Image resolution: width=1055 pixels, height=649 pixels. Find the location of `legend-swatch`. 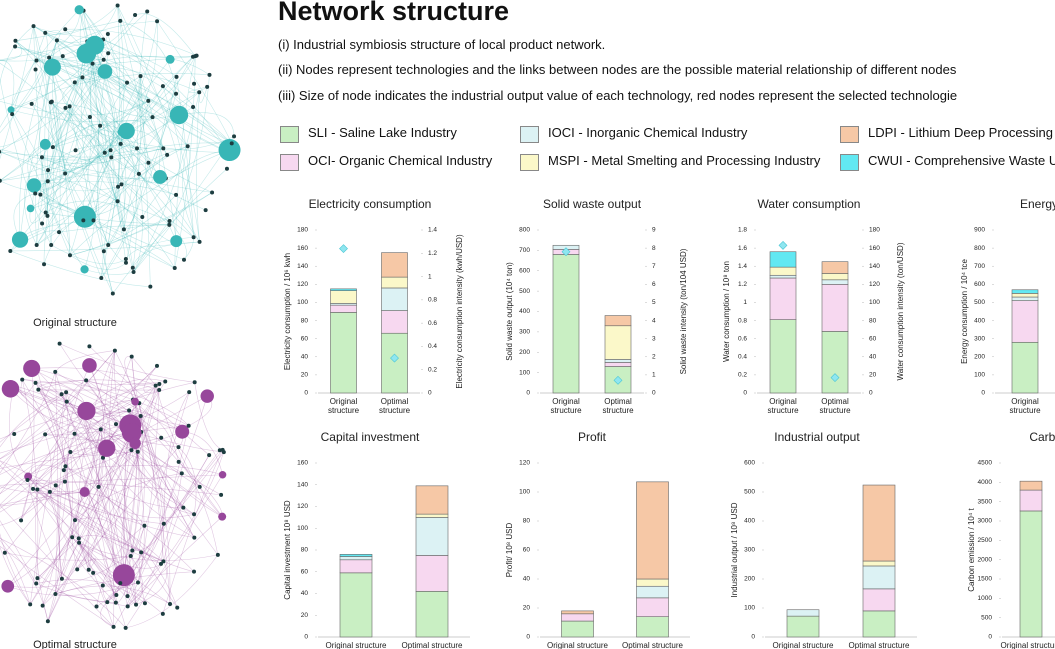

legend-swatch is located at coordinates (849, 134).